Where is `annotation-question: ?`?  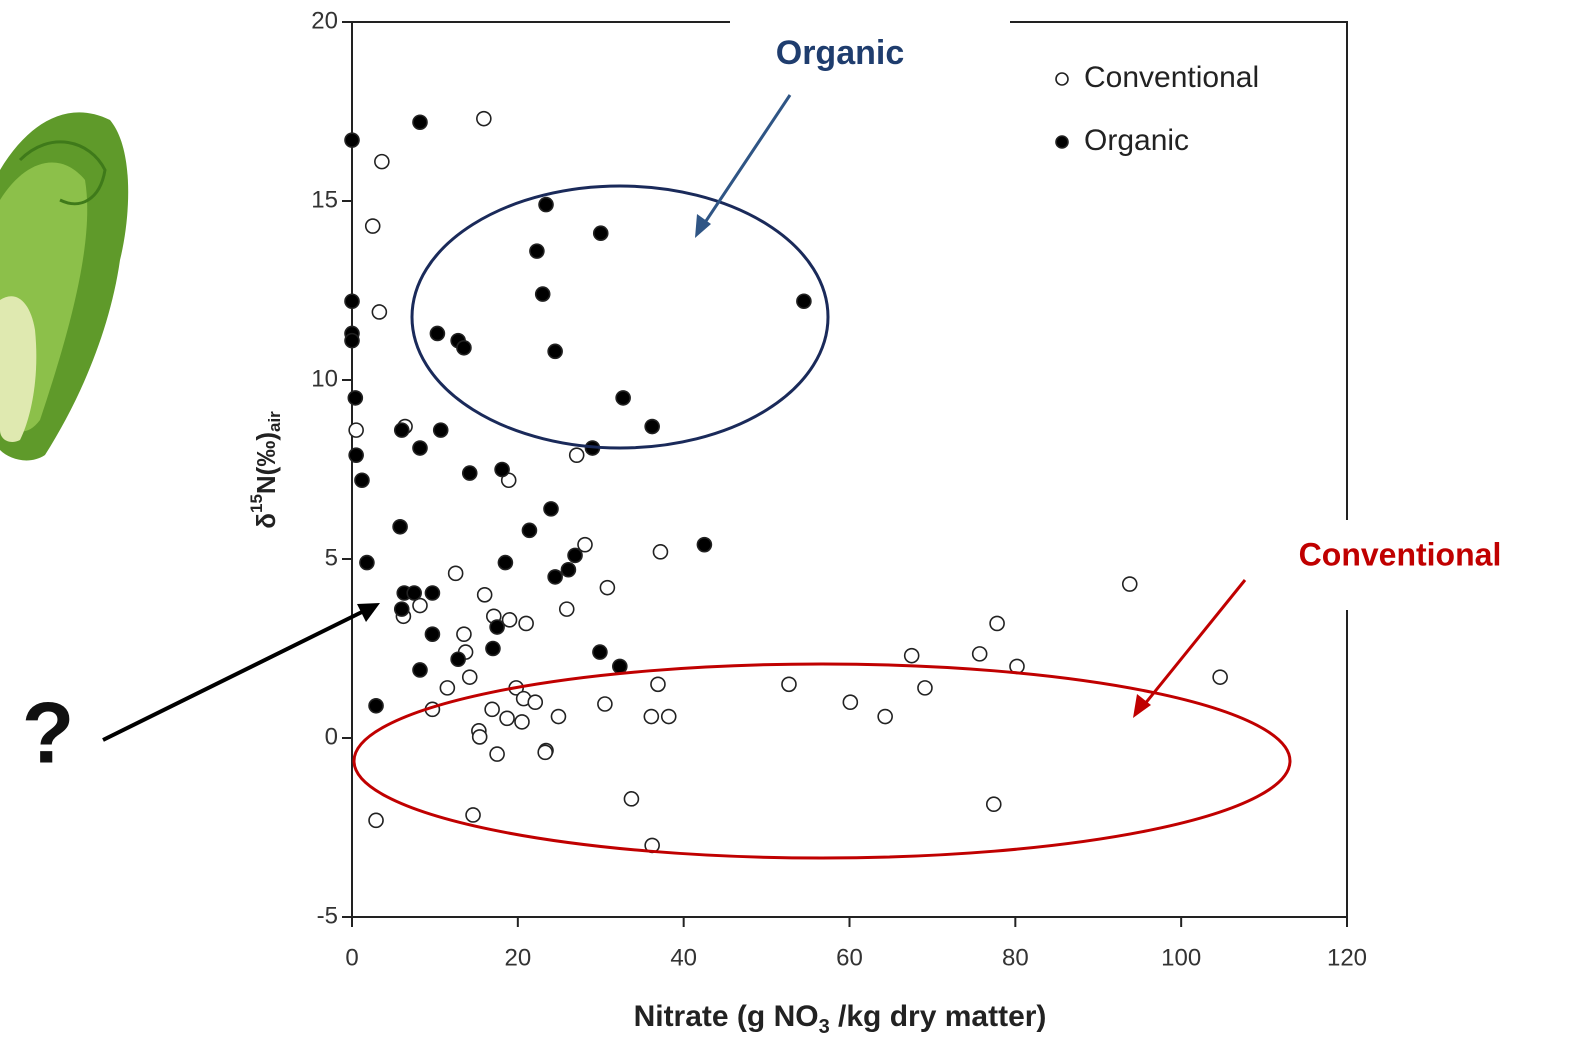 annotation-question: ? is located at coordinates (48, 734).